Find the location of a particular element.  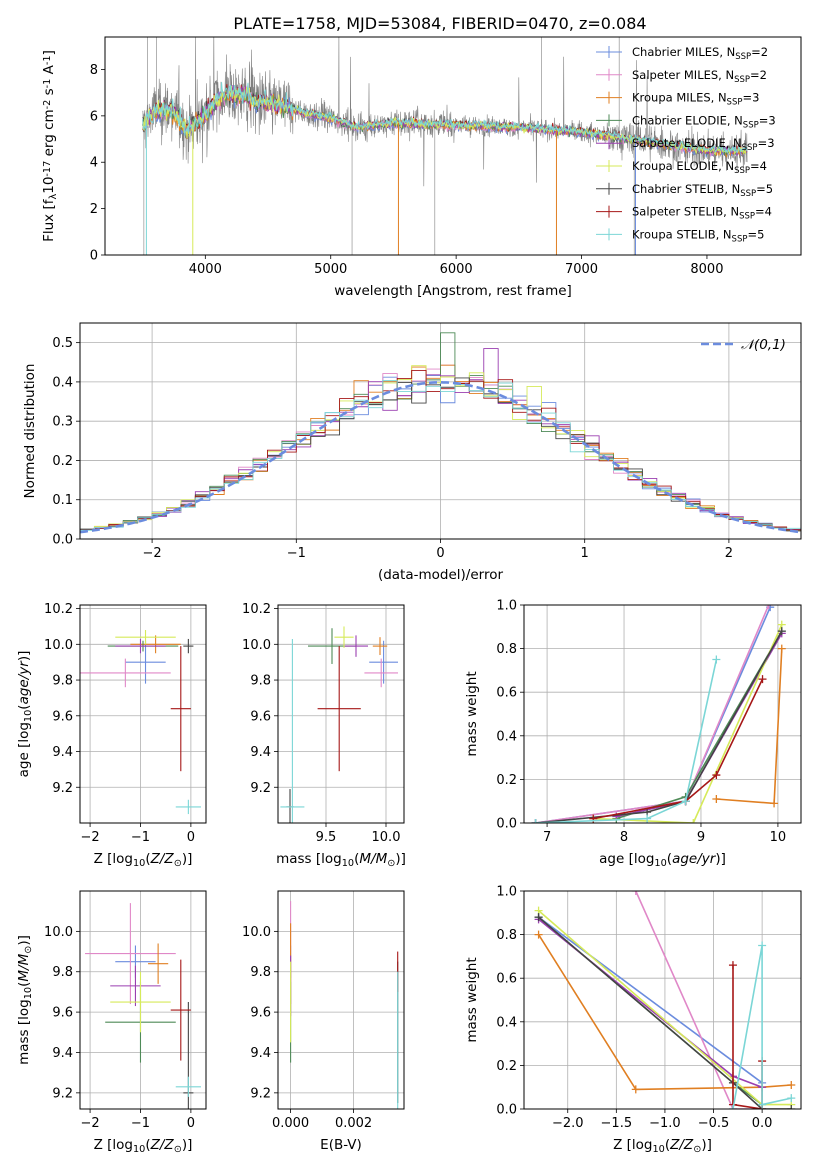

x-tick-label: 4000 is located at coordinates (205, 269).